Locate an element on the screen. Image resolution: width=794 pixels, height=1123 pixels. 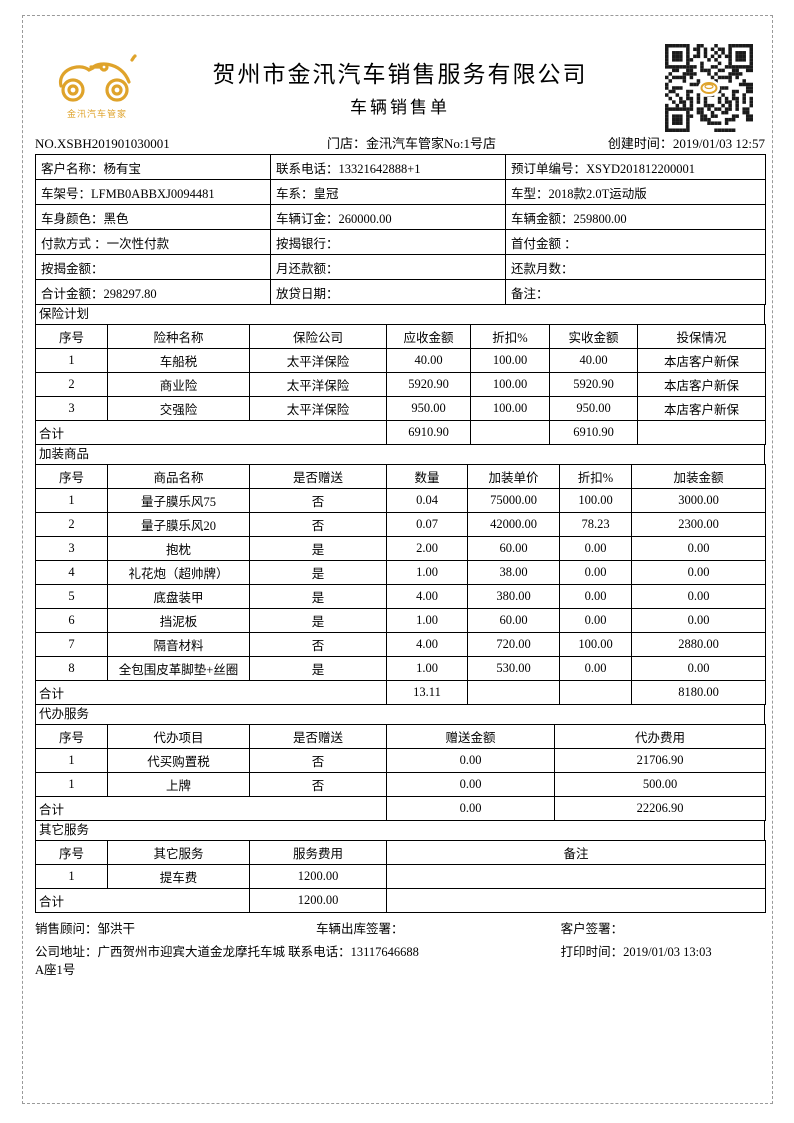
total-row: 合计 1200.00 is located at coordinates (400, 900).